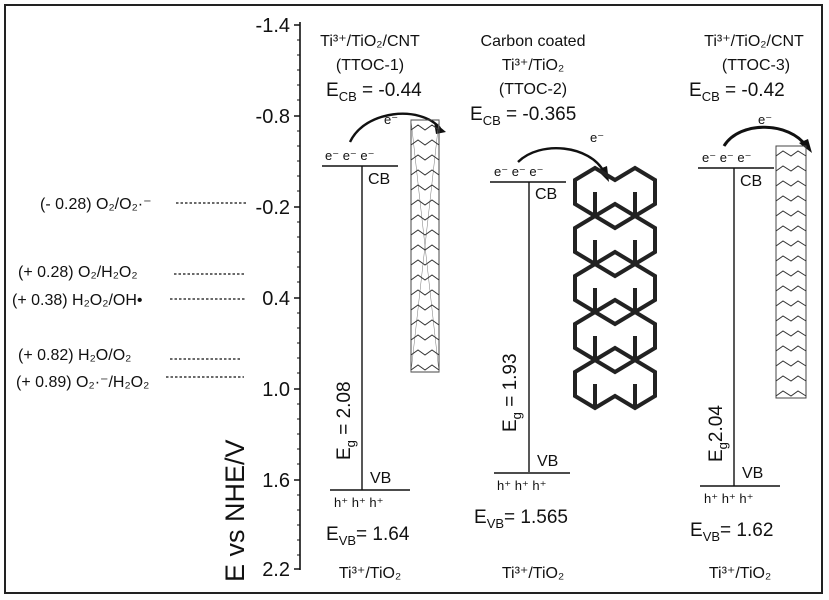  What do you see at coordinates (276, 481) in the screenshot?
I see `tick-label: 1.6` at bounding box center [276, 481].